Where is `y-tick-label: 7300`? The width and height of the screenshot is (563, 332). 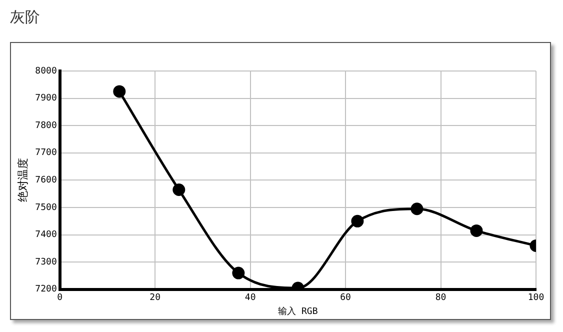
y-tick-label: 7300 is located at coordinates (46, 262).